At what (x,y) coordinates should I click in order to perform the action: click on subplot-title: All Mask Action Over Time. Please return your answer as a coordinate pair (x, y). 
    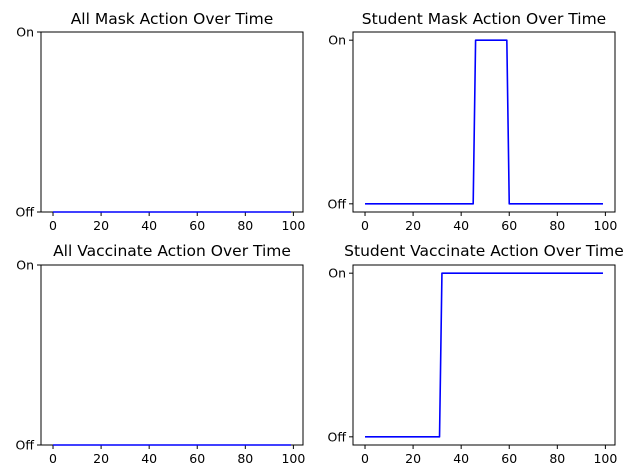
    Looking at the image, I should click on (172, 19).